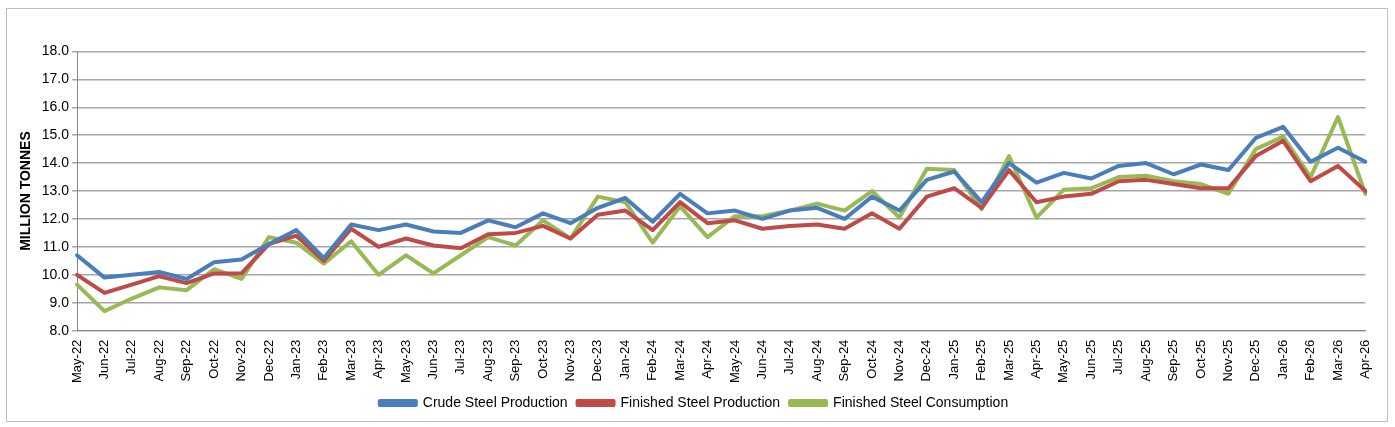 This screenshot has width=1395, height=427. What do you see at coordinates (871, 359) in the screenshot?
I see `x-tick-label: Oct-24` at bounding box center [871, 359].